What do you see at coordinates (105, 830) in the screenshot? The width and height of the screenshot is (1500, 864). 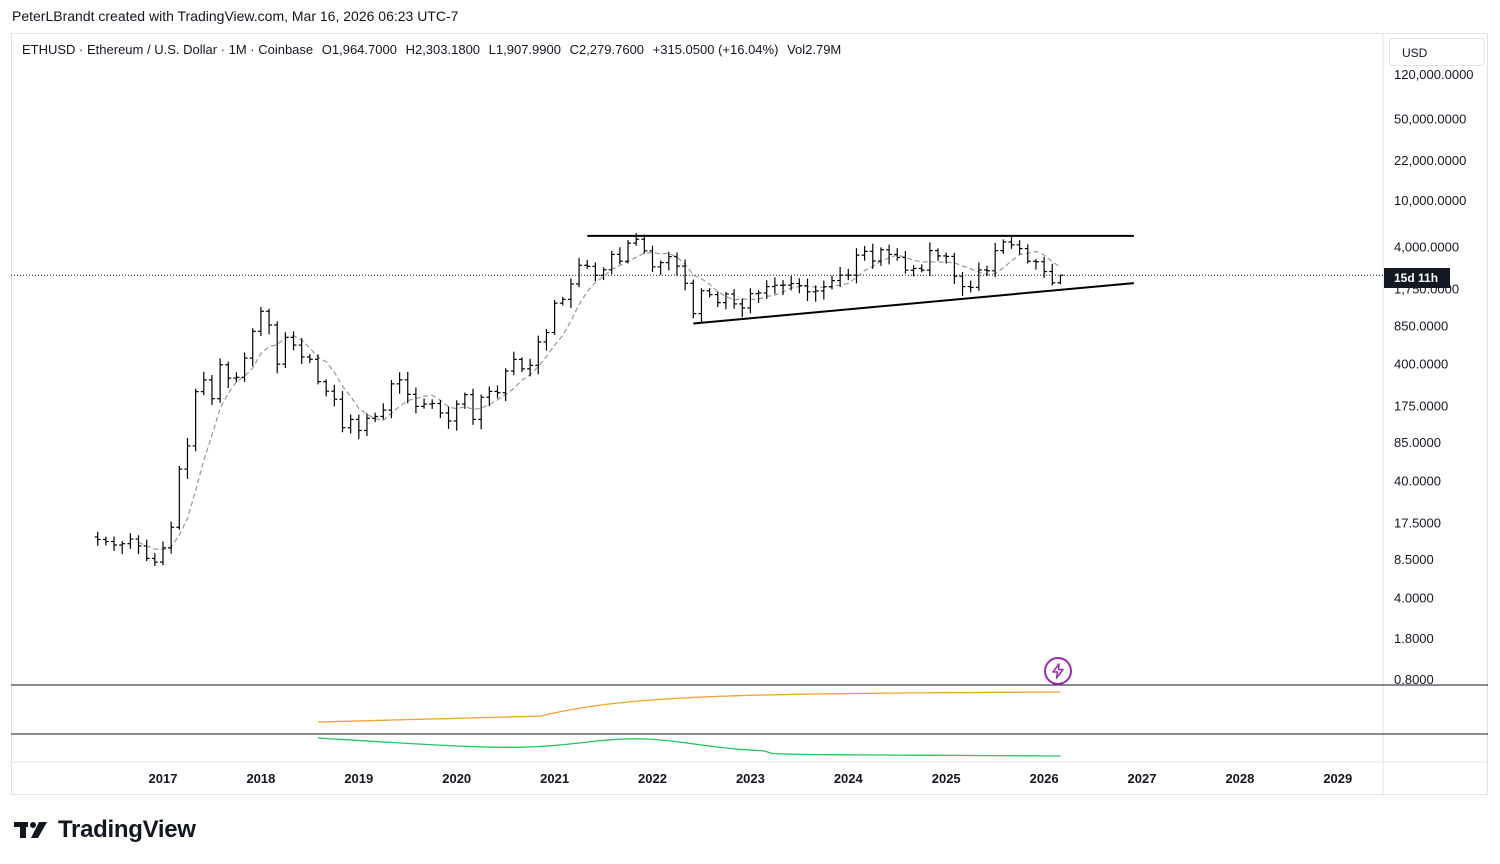 I see `tradingview-logo: TradingView` at bounding box center [105, 830].